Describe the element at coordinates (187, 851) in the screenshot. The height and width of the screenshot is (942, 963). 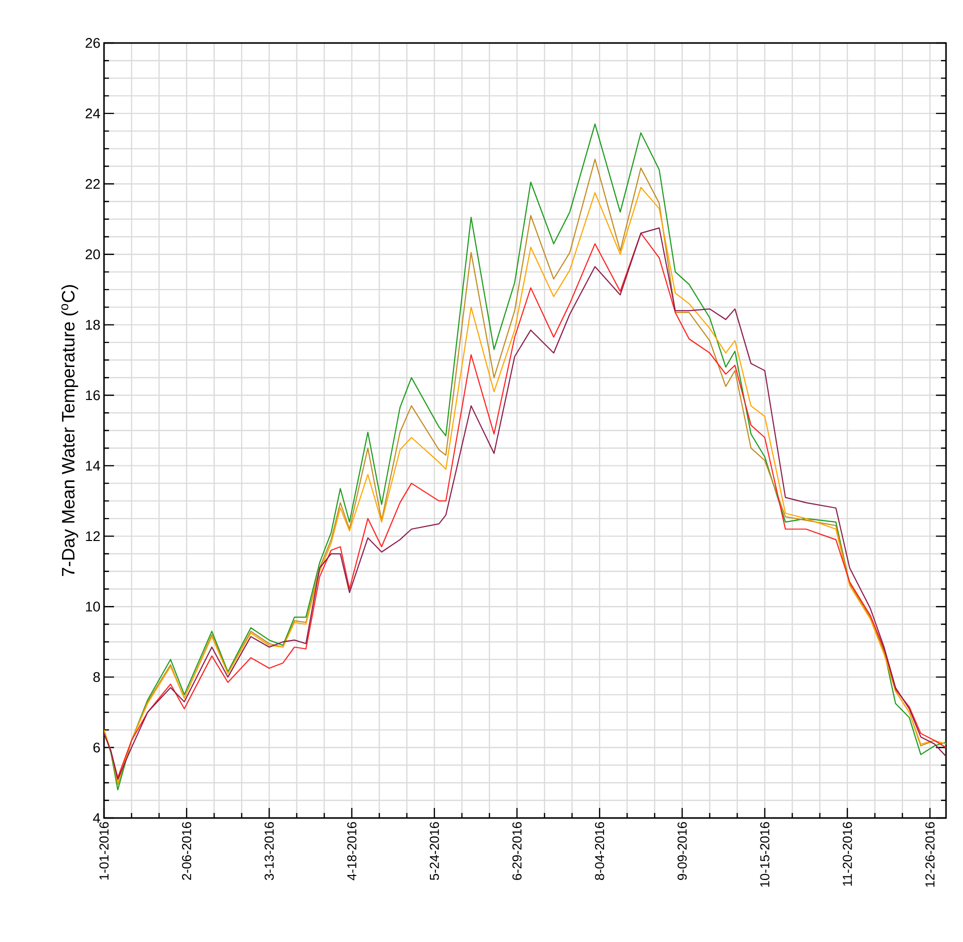
I see `x-tick-label: 2-06-2016` at that location.